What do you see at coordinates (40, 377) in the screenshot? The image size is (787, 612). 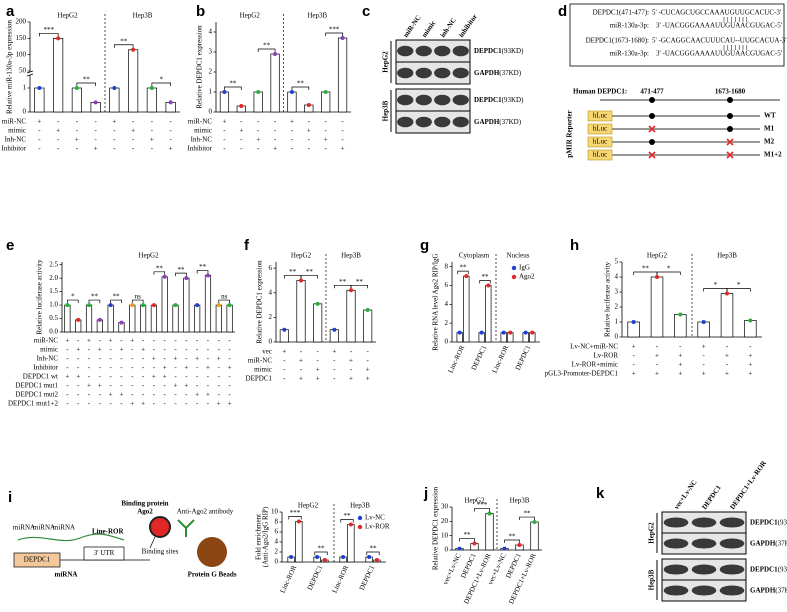 I see `condition-label: DEPDC1 wt` at bounding box center [40, 377].